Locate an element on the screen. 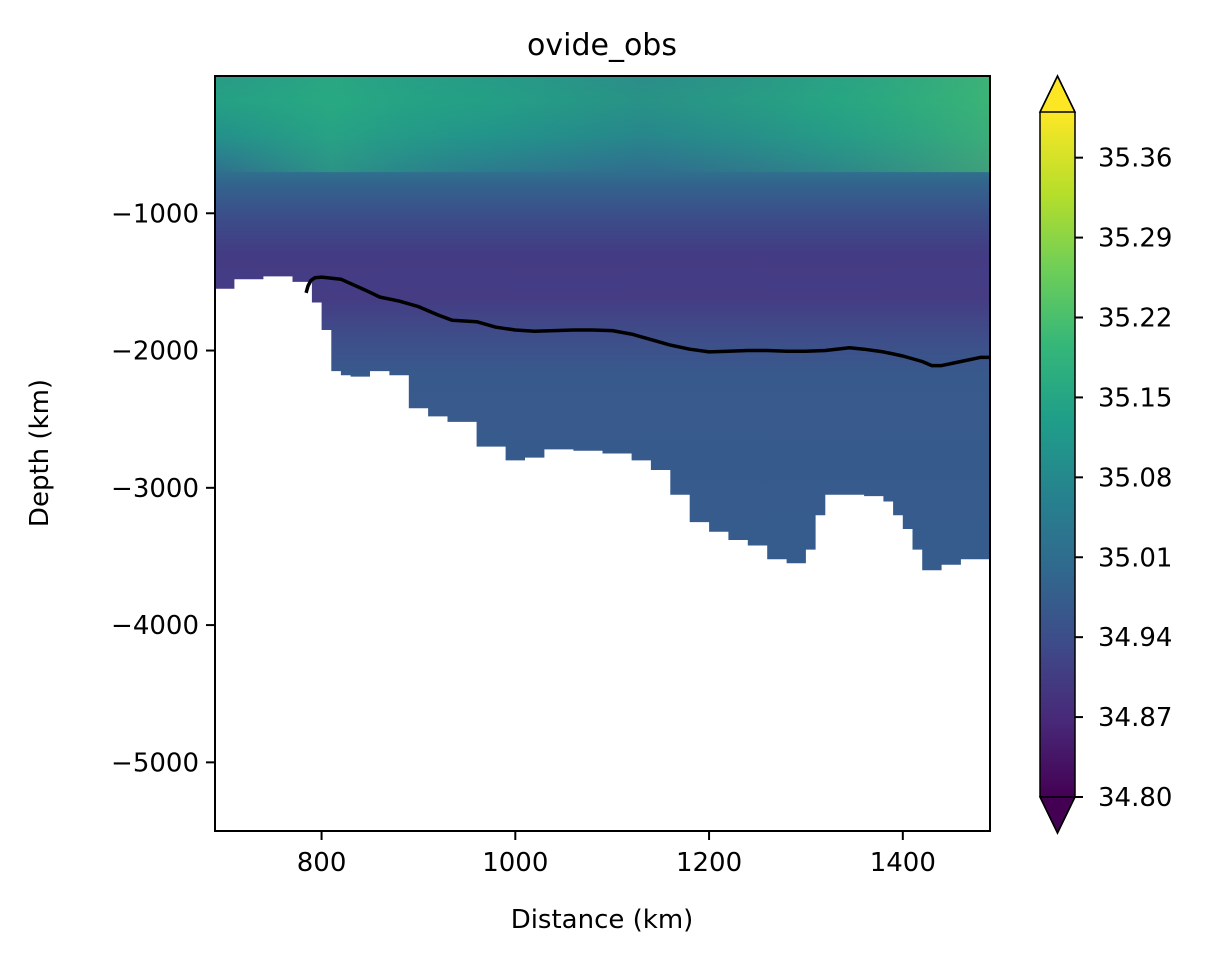 The image size is (1221, 963). colorbar-extend-bottom is located at coordinates (1057, 815).